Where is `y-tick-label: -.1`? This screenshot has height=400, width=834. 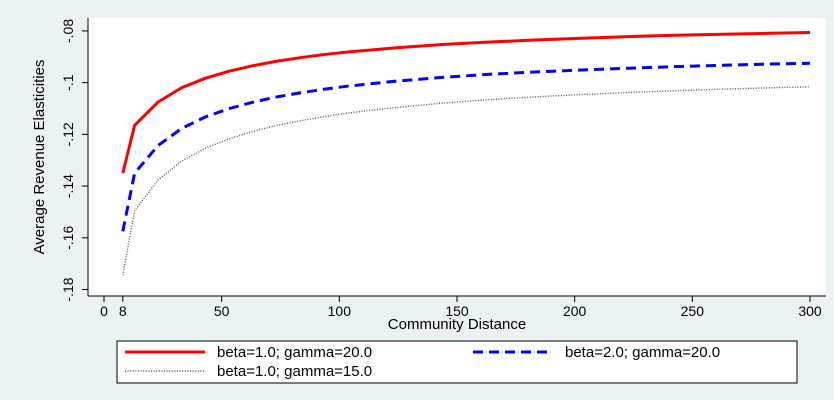 y-tick-label: -.1 is located at coordinates (68, 82).